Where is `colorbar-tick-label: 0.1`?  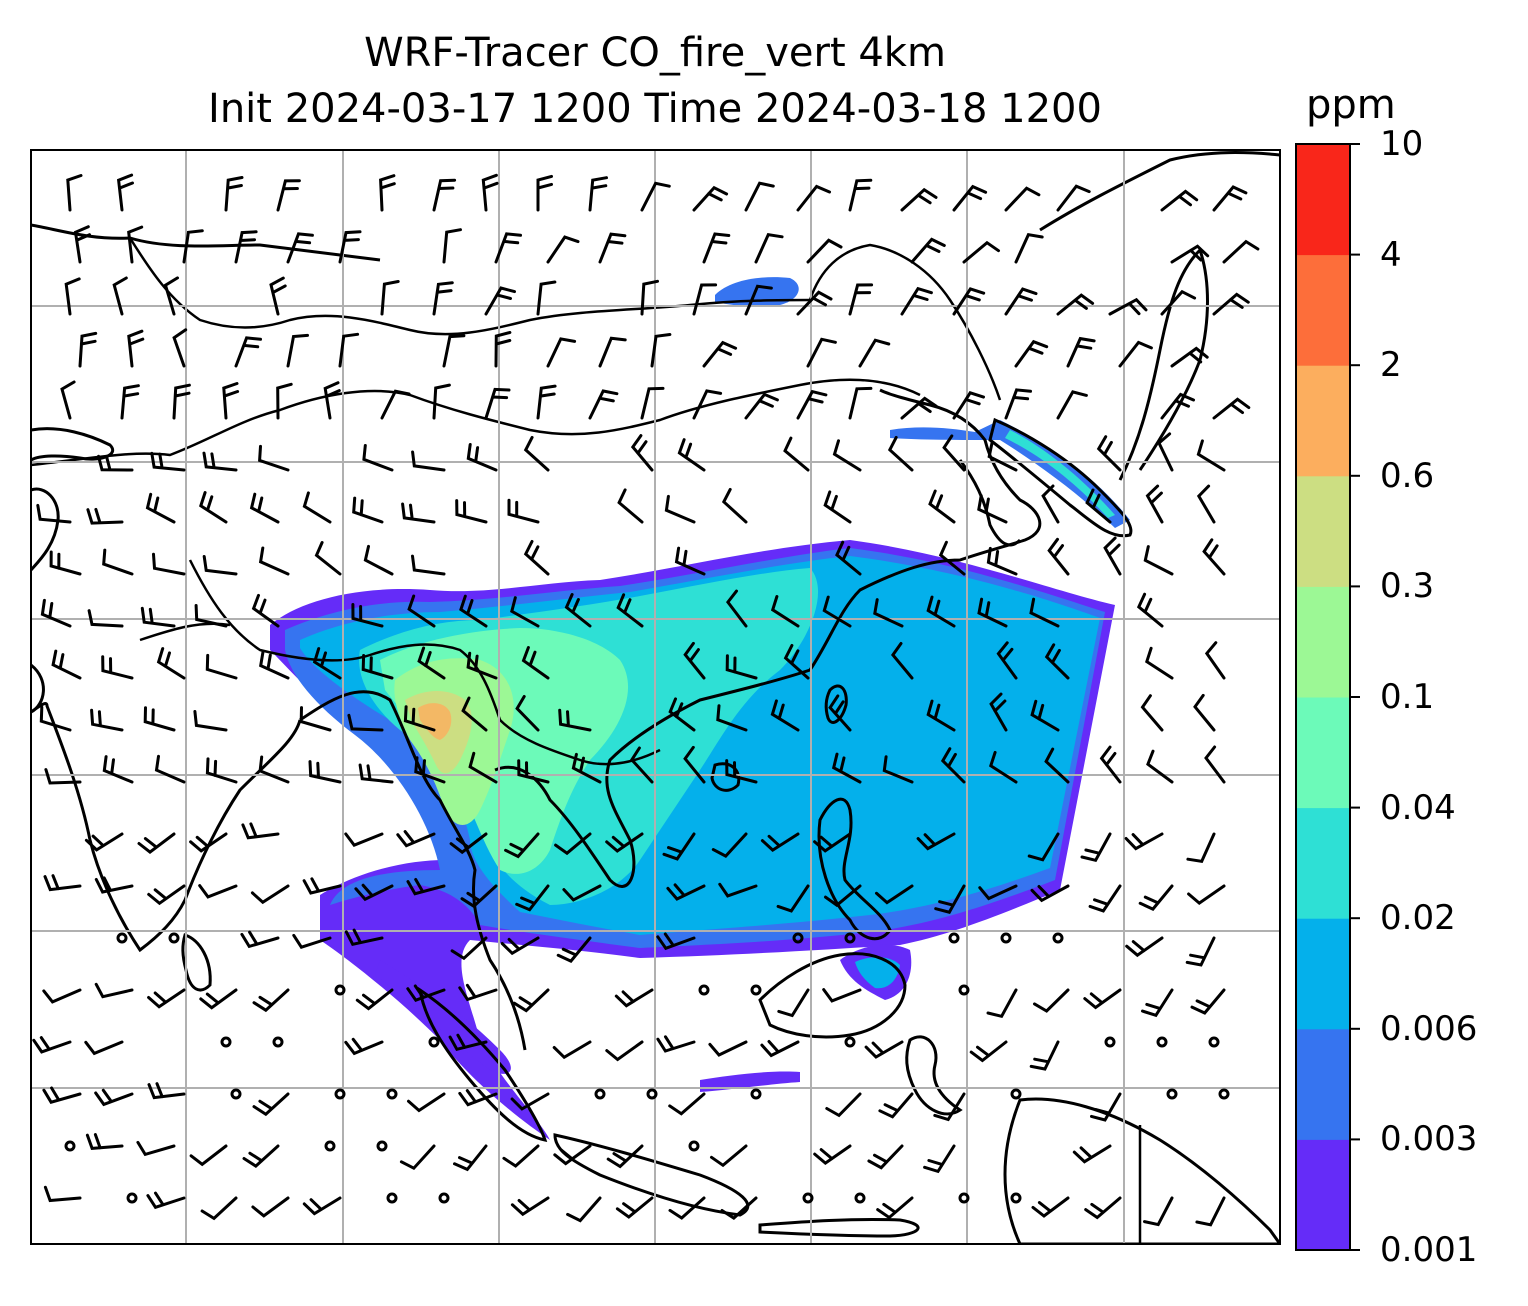
colorbar-tick-label: 0.1 is located at coordinates (1407, 697).